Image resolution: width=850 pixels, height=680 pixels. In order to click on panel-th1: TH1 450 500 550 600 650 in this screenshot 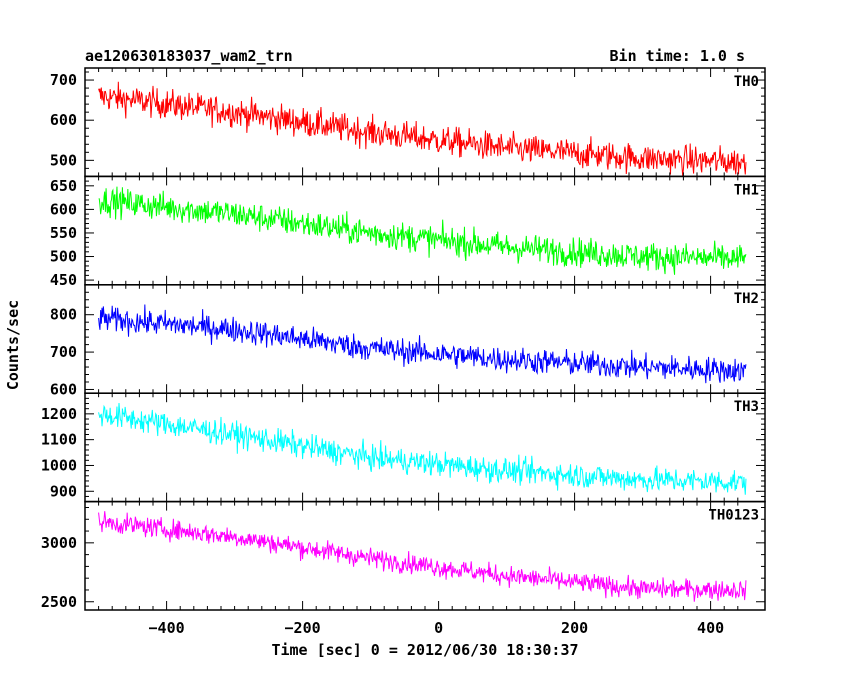, I will do `click(408, 232)`.